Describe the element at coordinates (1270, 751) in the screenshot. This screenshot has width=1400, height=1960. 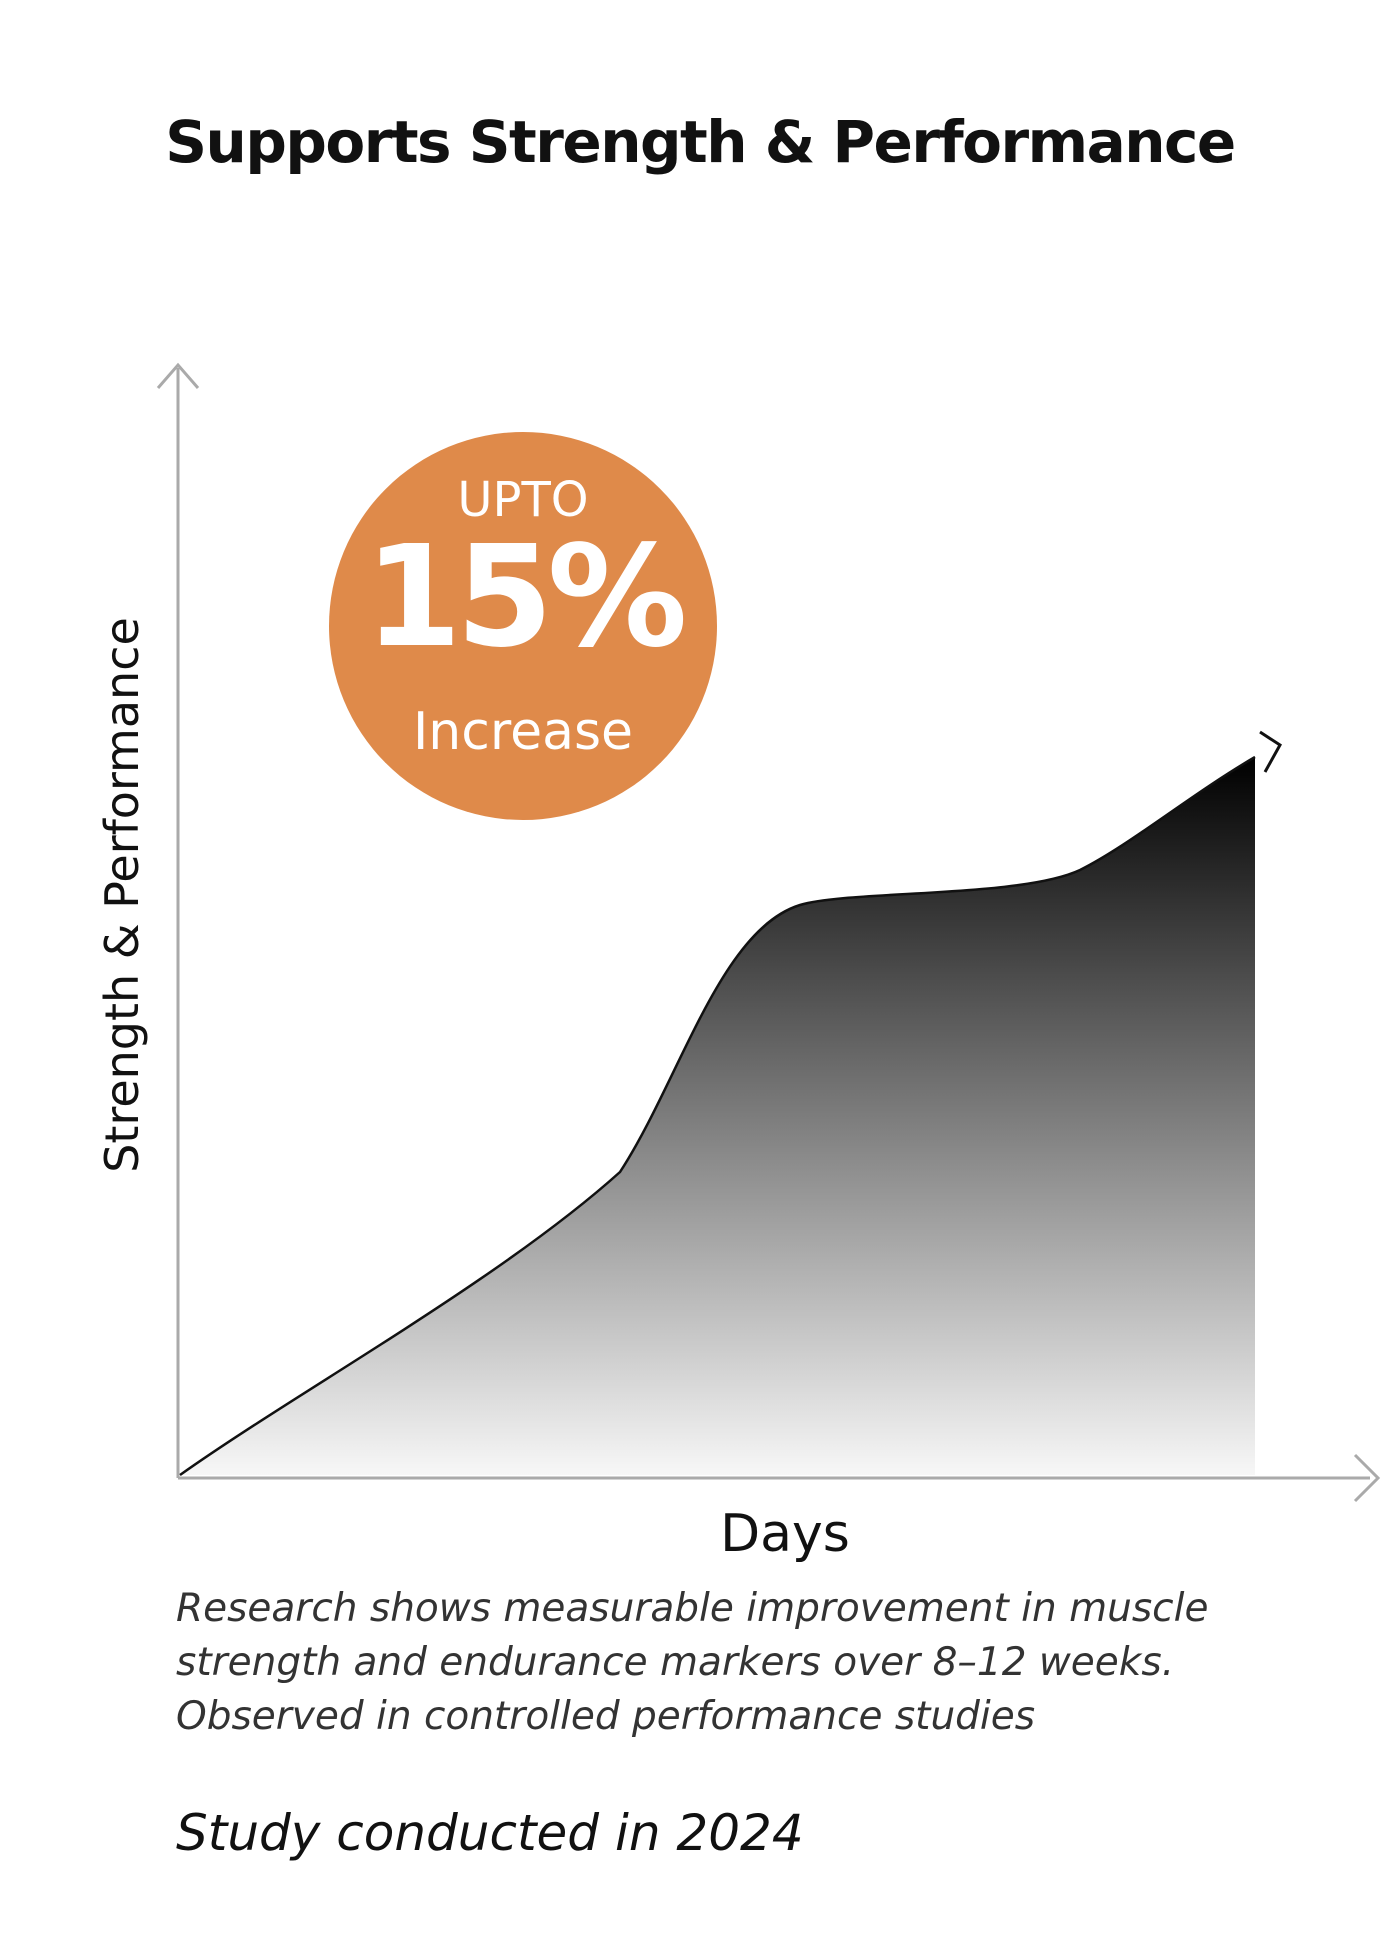
I see `trend-arrowhead` at that location.